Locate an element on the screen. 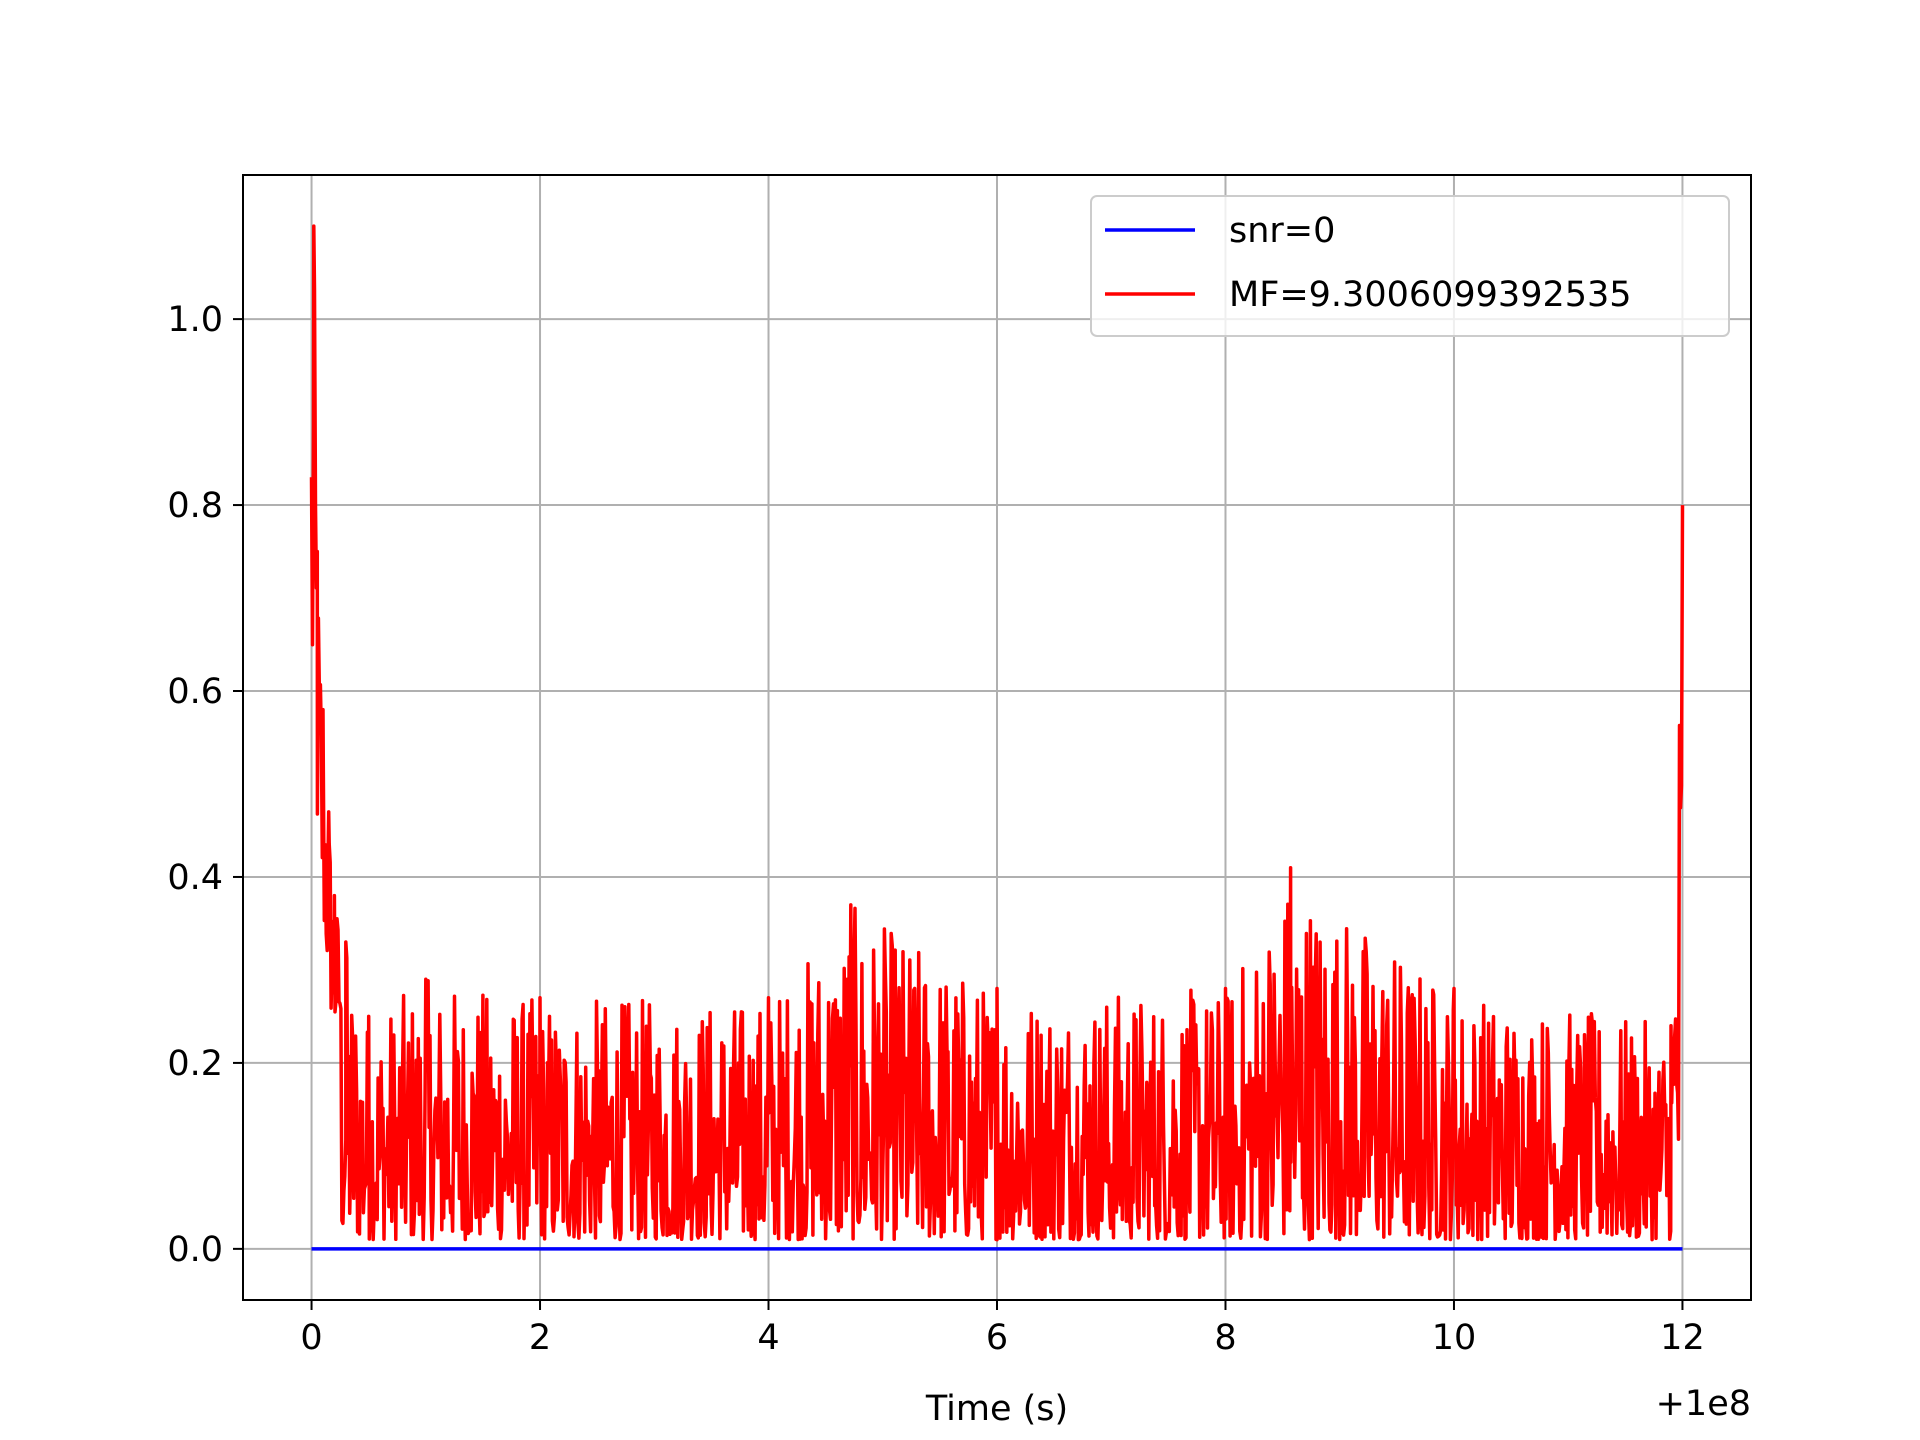  x-tick-label: 2 is located at coordinates (540, 1338).